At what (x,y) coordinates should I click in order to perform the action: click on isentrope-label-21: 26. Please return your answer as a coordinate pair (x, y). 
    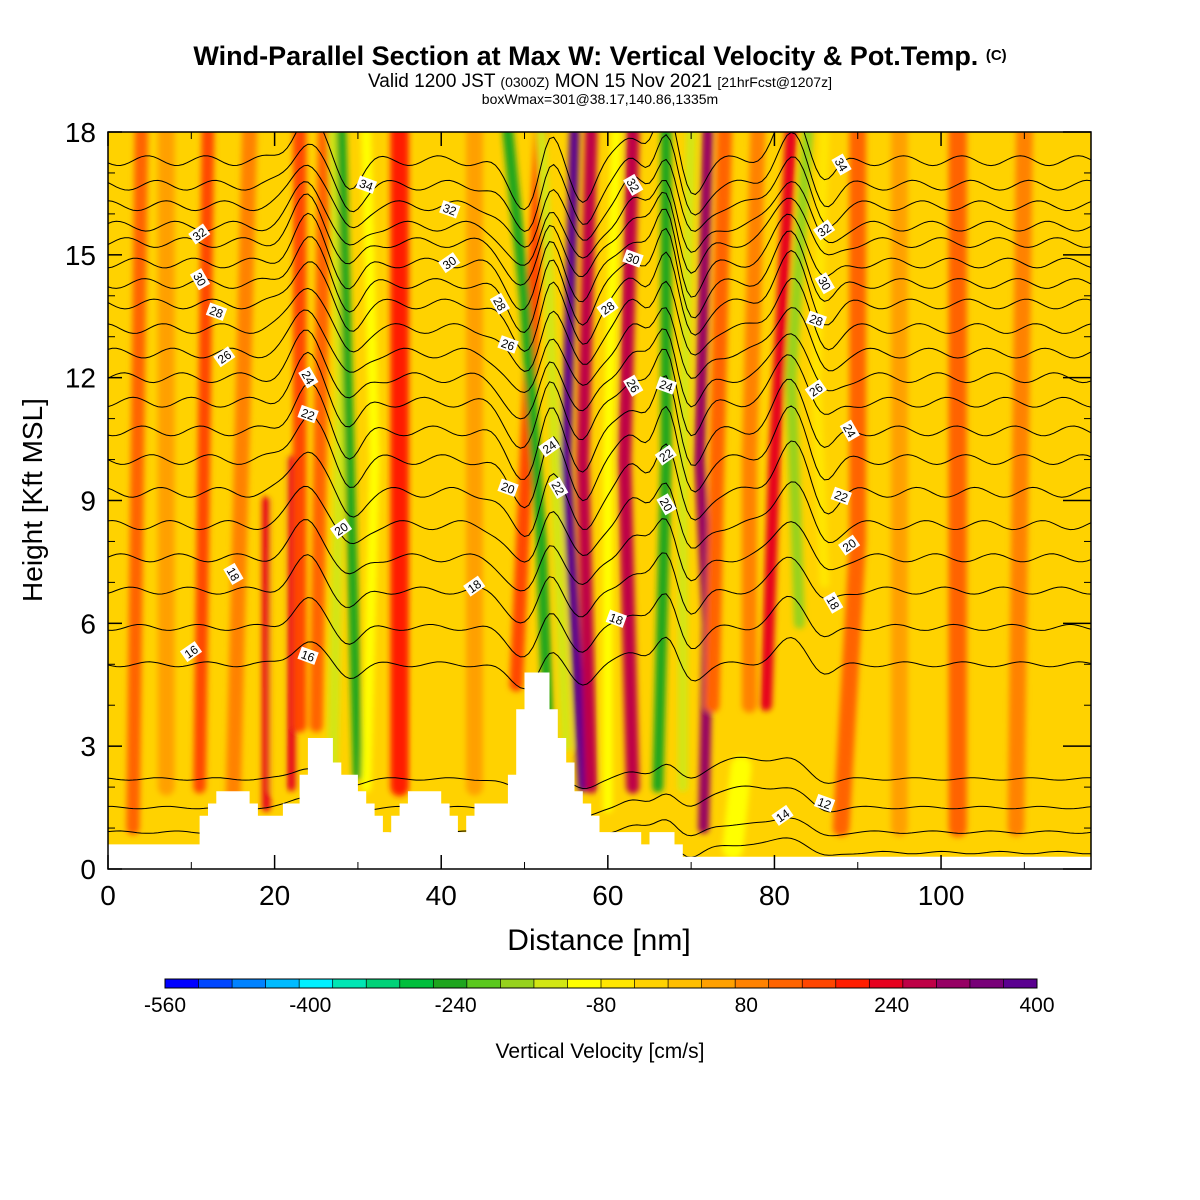
    Looking at the image, I should click on (633, 385).